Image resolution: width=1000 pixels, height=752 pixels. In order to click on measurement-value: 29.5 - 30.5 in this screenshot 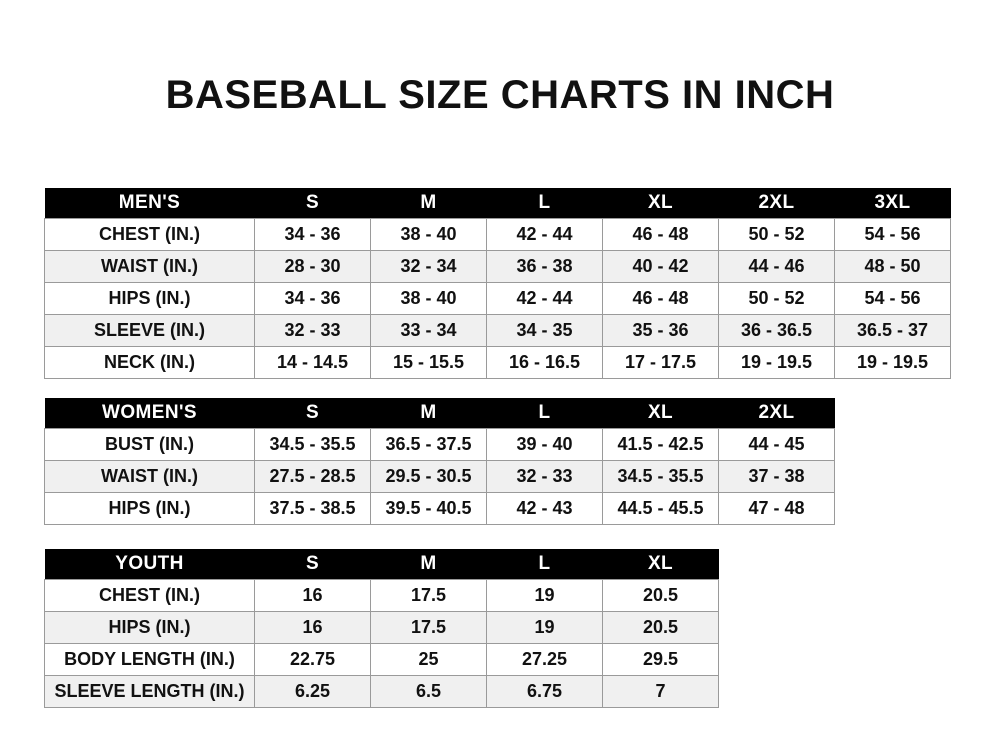, I will do `click(428, 476)`.